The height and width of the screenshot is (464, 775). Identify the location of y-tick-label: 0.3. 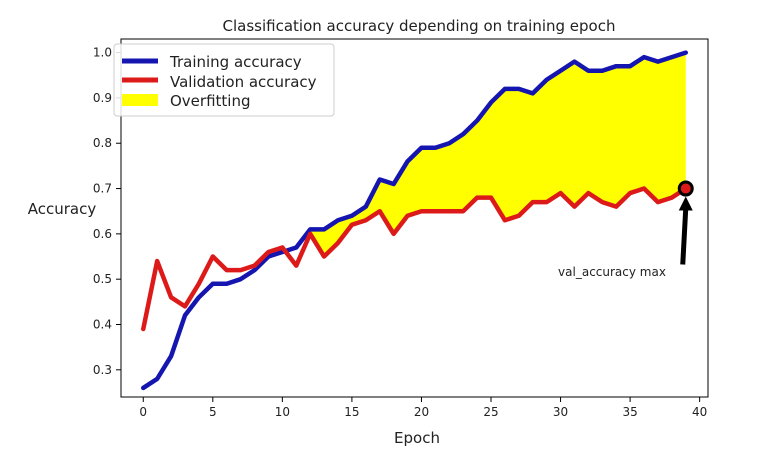
(102, 370).